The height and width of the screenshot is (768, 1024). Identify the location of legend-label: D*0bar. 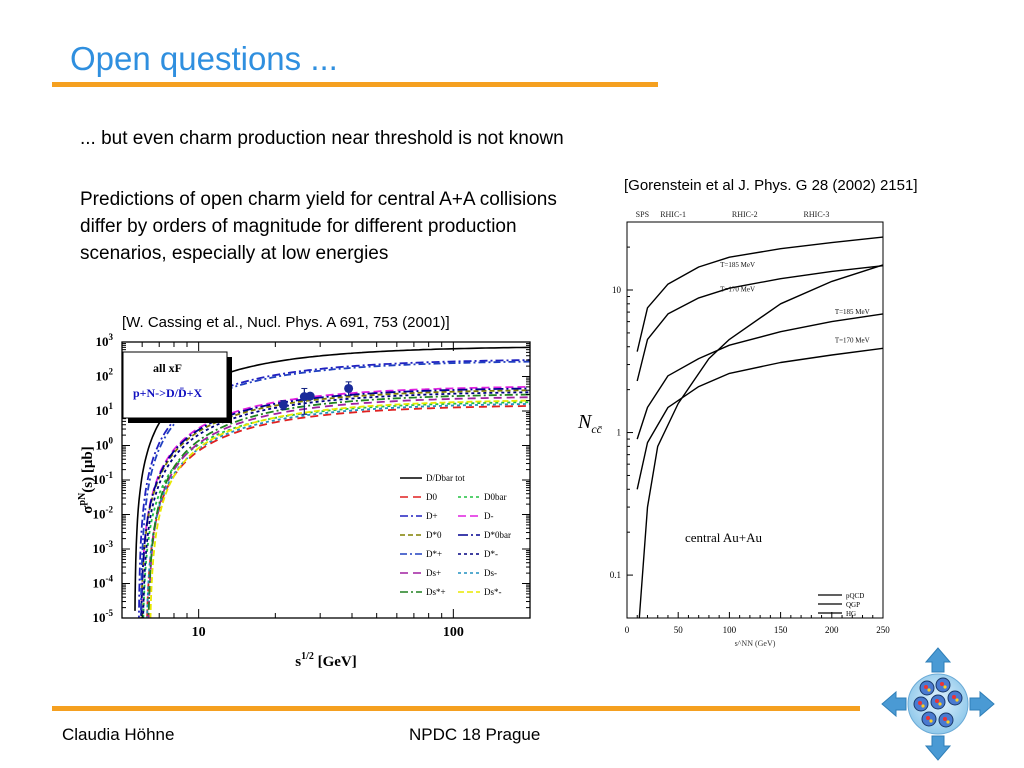
(497, 535).